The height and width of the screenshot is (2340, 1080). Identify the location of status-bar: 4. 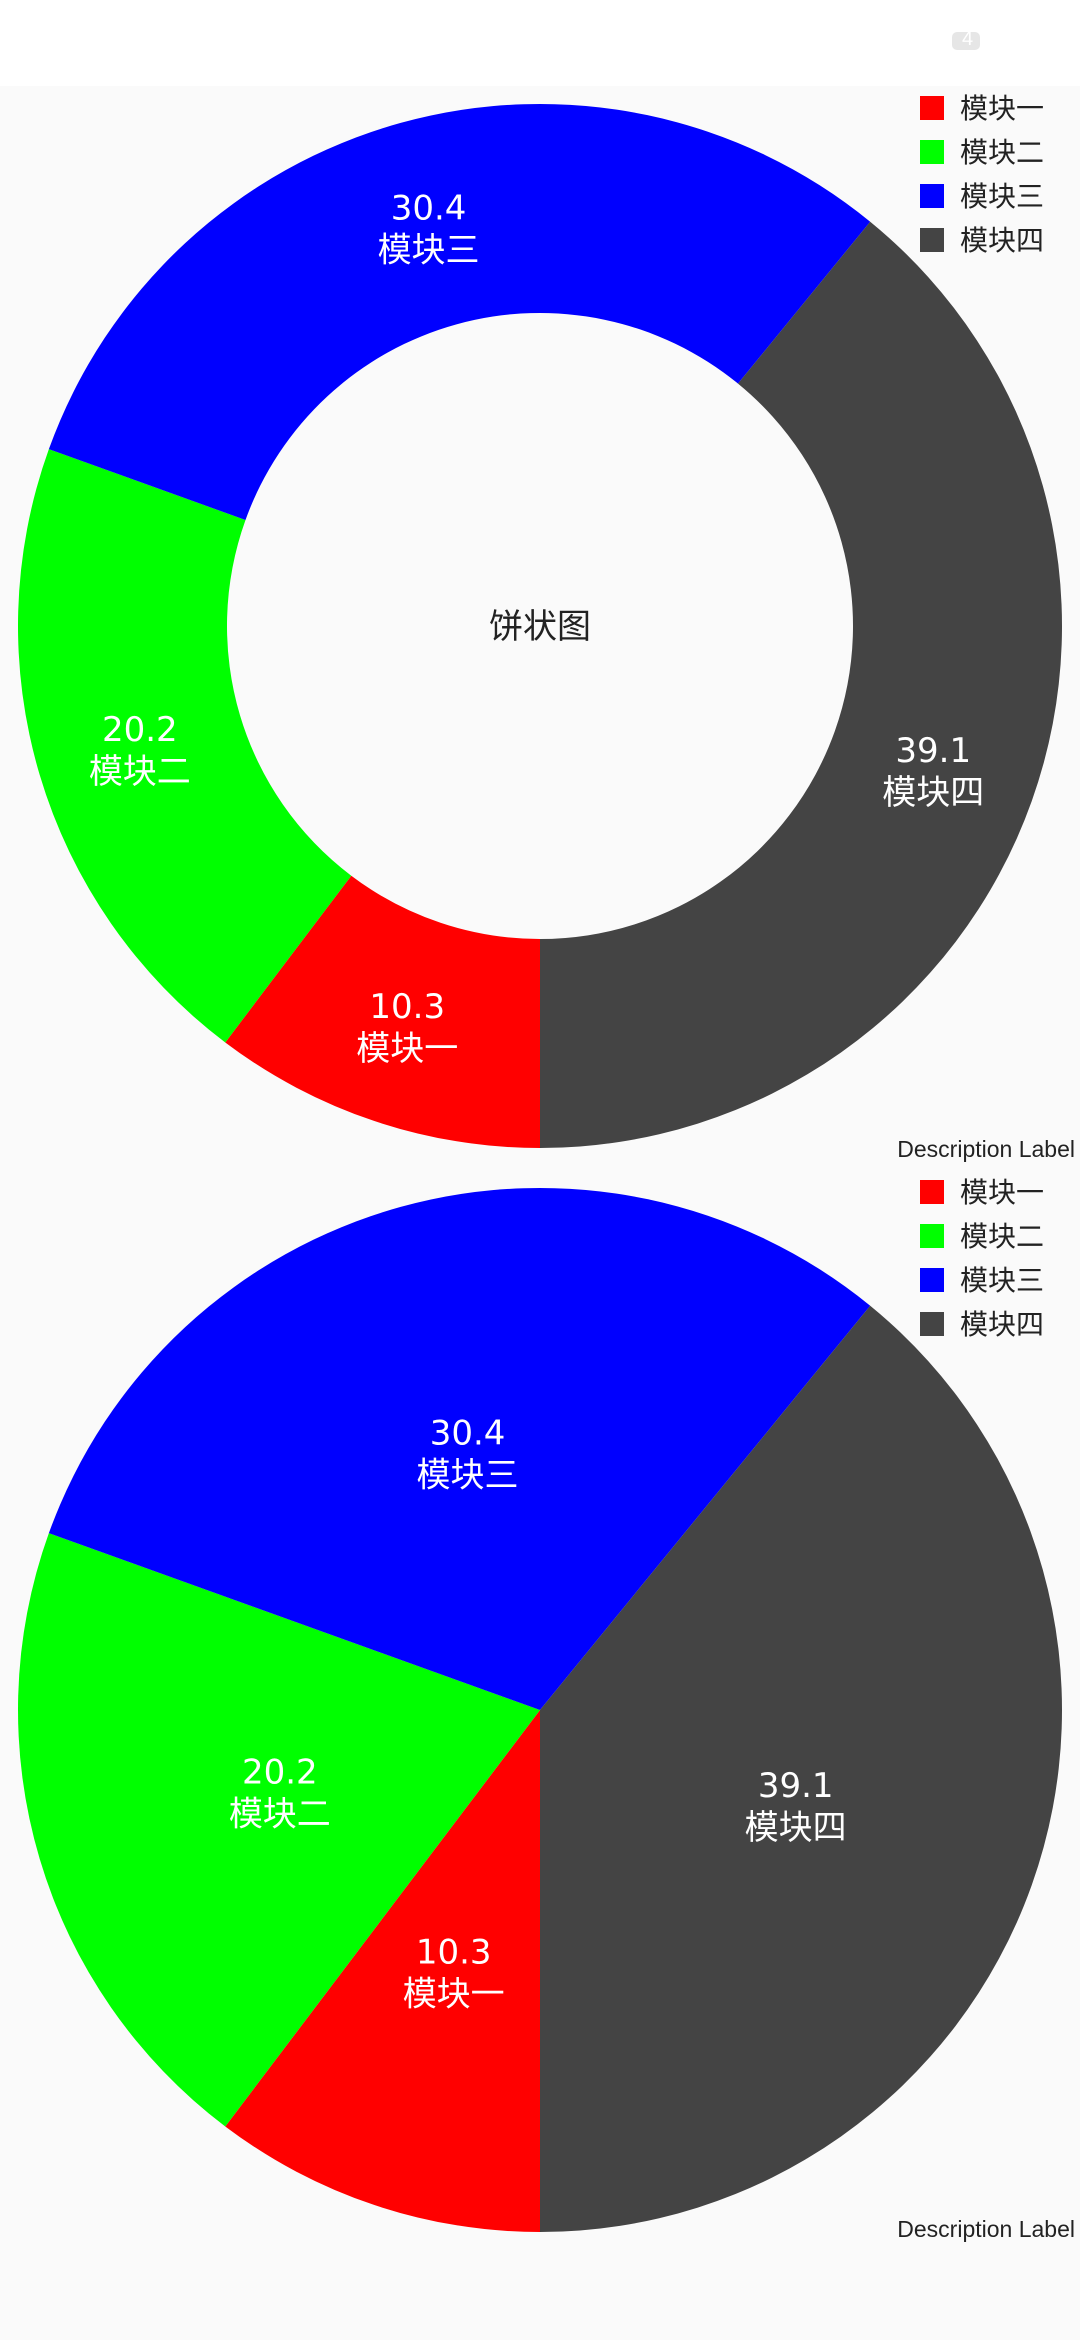
(540, 43).